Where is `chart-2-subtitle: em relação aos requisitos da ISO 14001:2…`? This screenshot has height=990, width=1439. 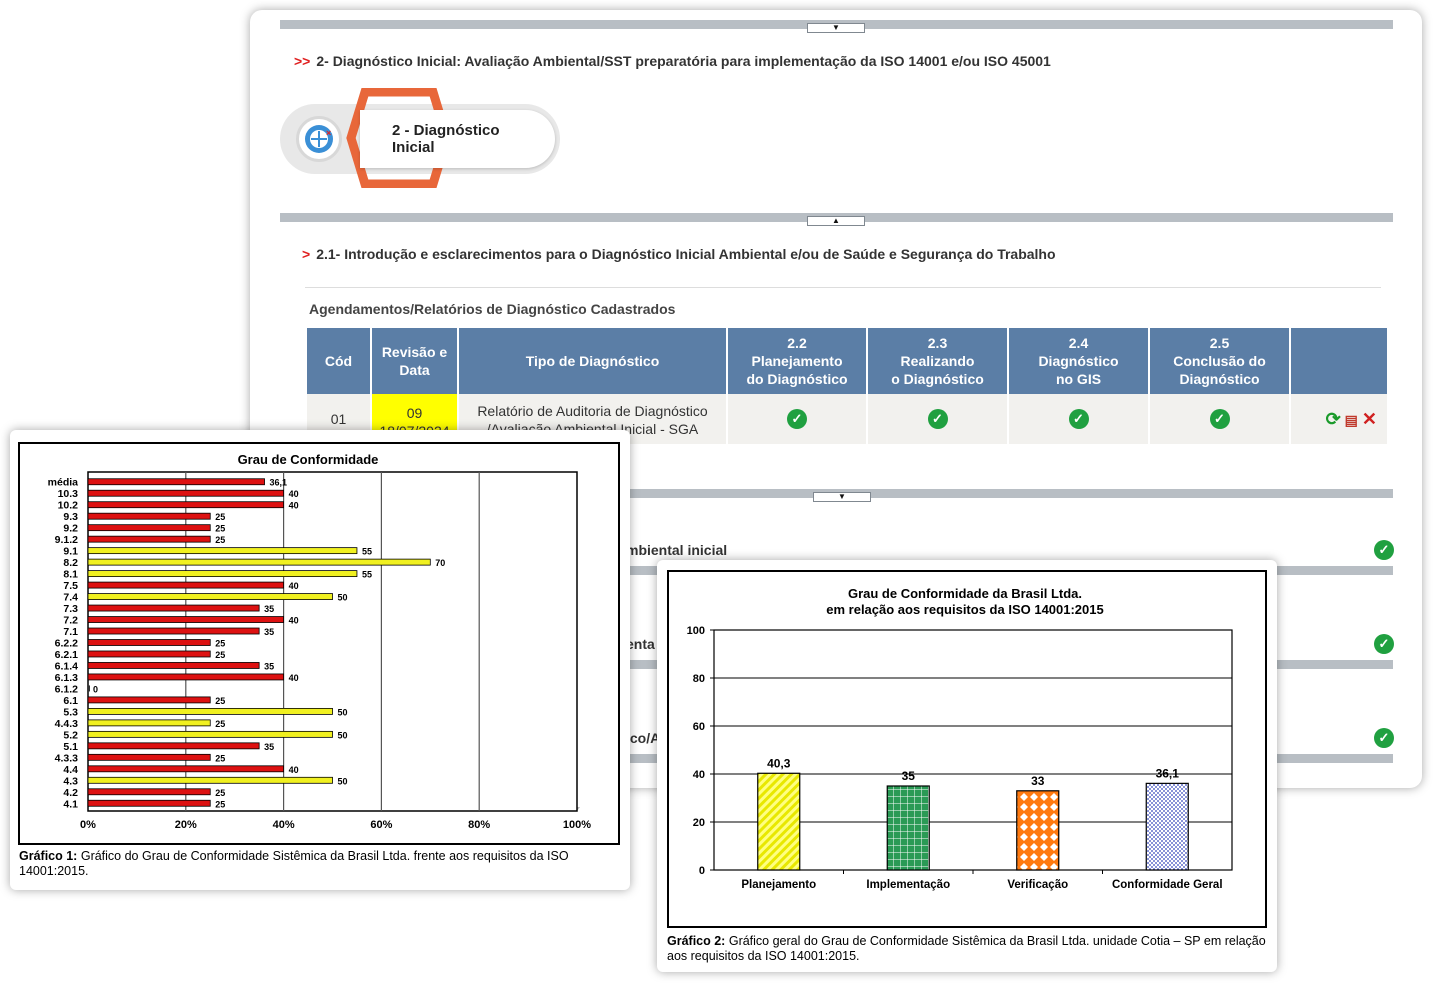 chart-2-subtitle: em relação aos requisitos da ISO 14001:2… is located at coordinates (964, 609).